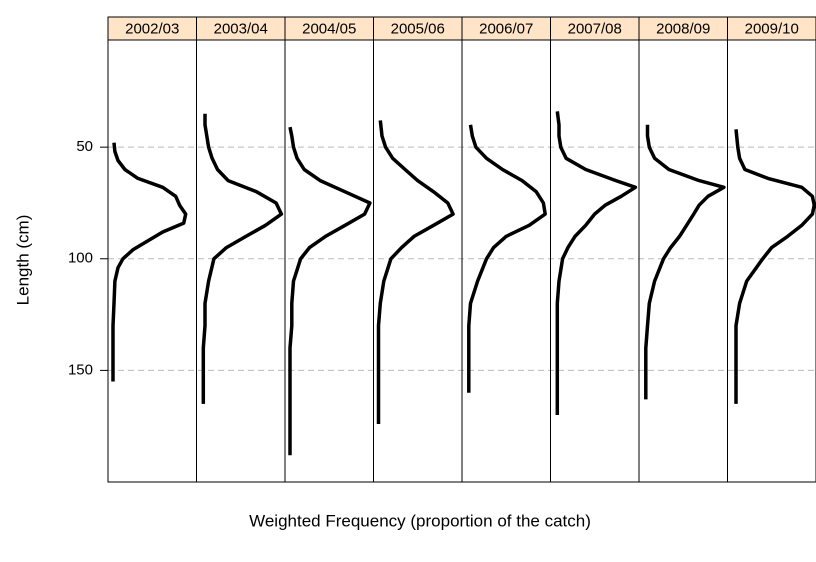 This screenshot has height=562, width=816. What do you see at coordinates (595, 28) in the screenshot?
I see `strip-label: 2007/08` at bounding box center [595, 28].